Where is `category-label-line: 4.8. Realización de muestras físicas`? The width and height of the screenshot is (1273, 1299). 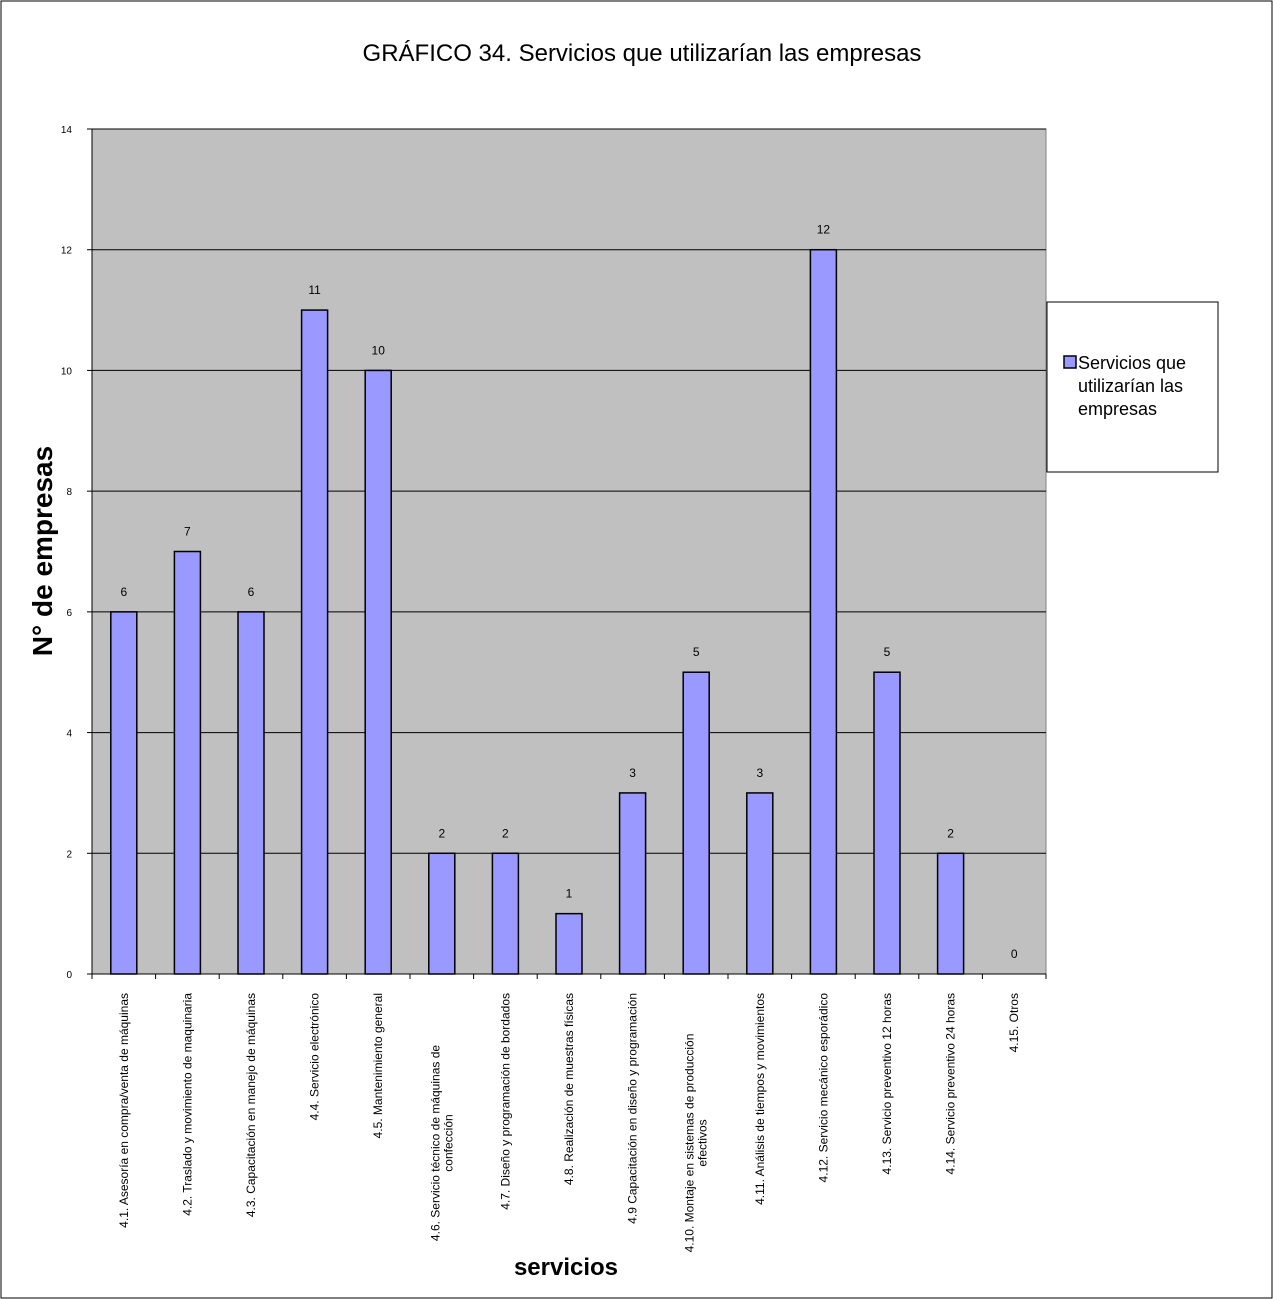 category-label-line: 4.8. Realización de muestras físicas is located at coordinates (569, 1089).